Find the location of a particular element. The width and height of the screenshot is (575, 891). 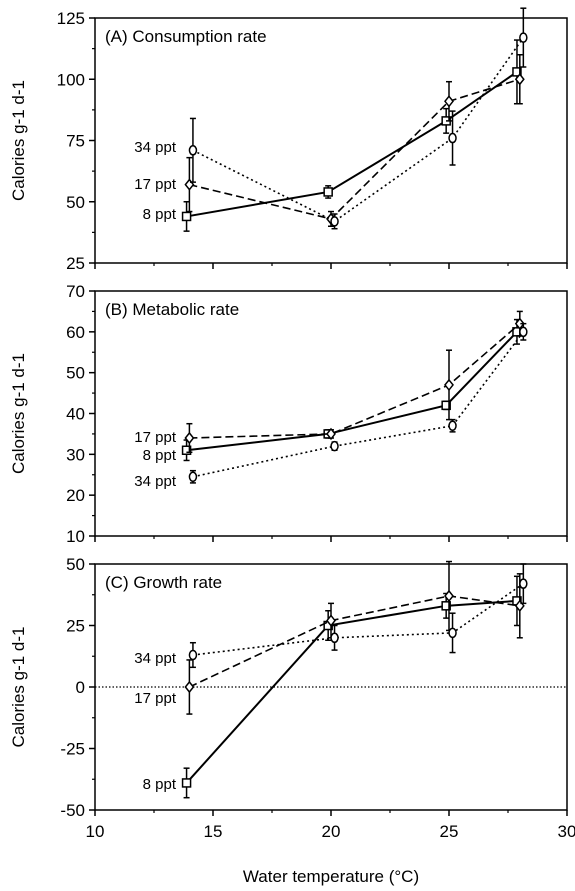

chart-3-y-tick-label: 50 is located at coordinates (75, 564).